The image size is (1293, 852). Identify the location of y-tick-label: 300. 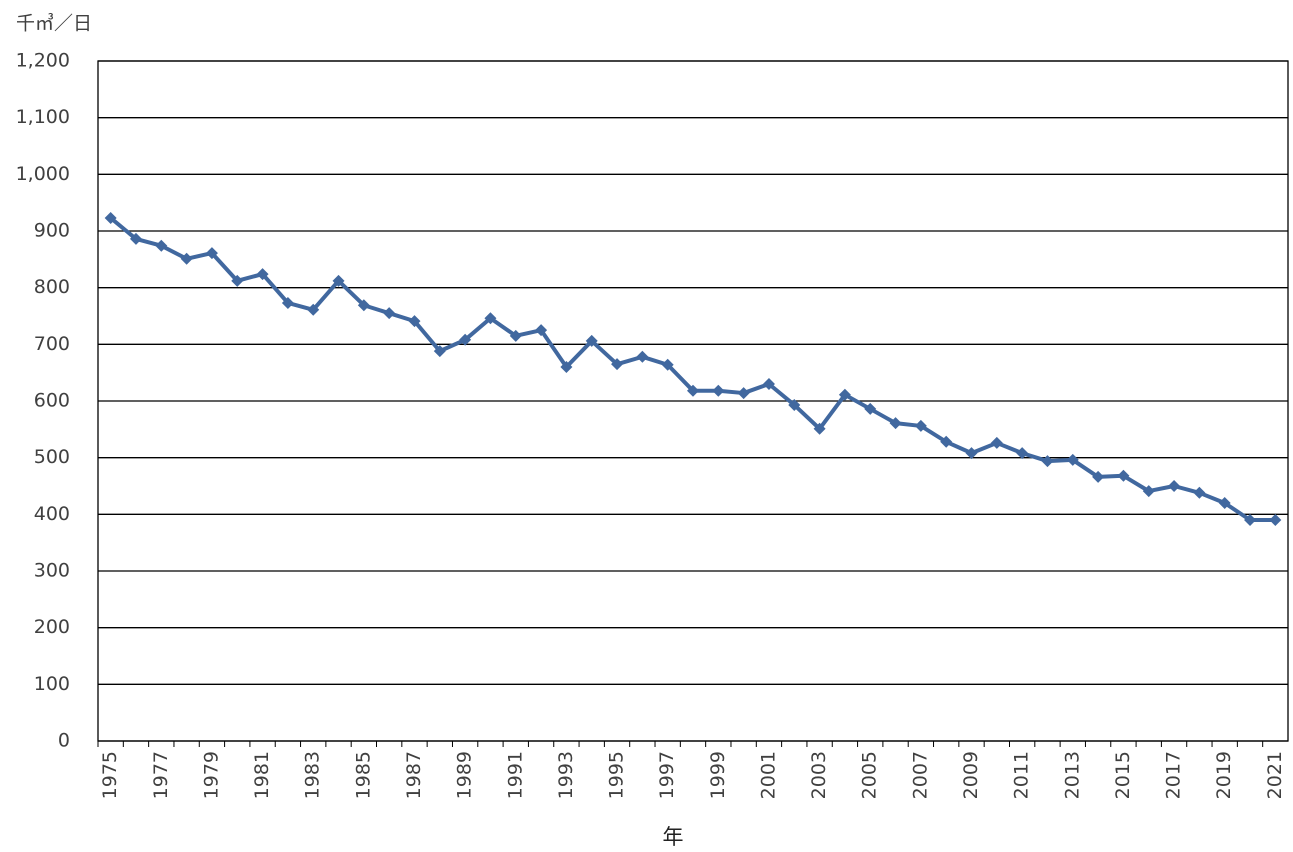
(52, 571).